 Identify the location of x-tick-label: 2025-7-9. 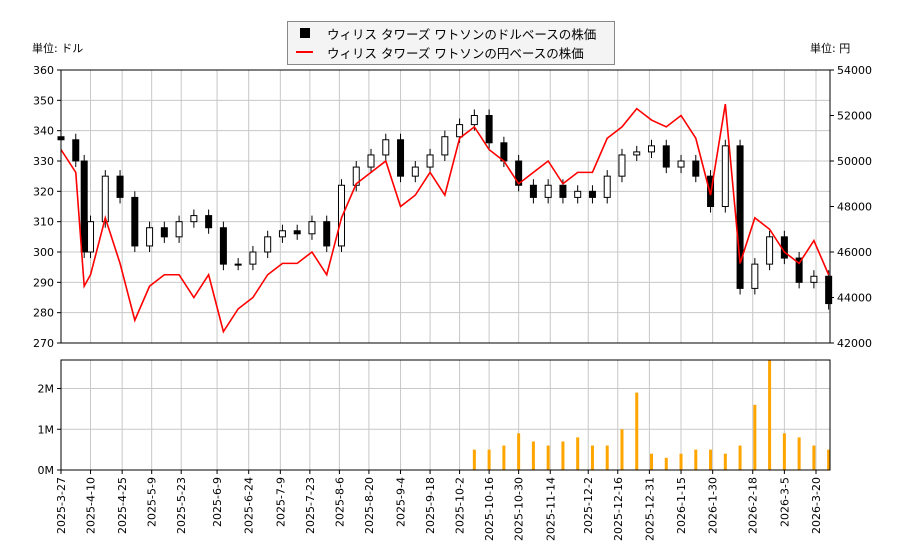
(280, 502).